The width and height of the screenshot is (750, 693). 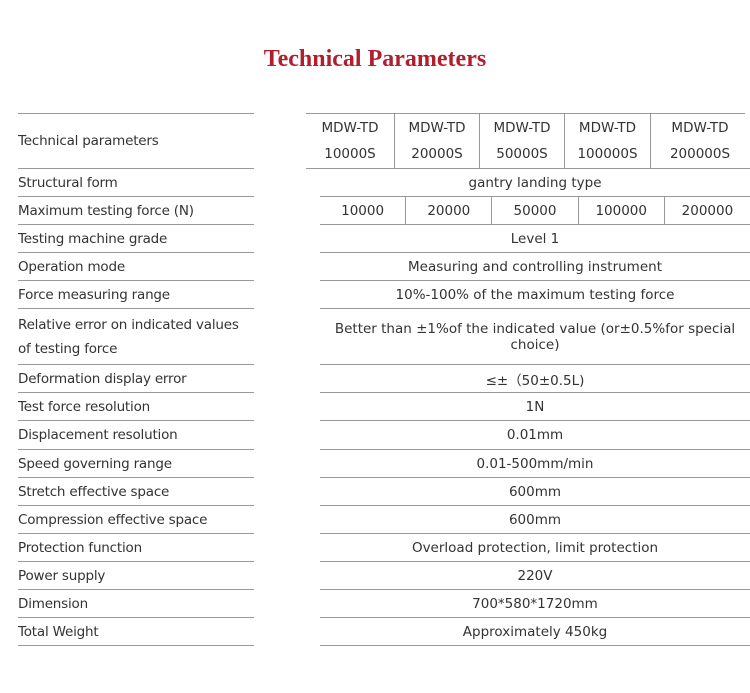 I want to click on row-label: Dimension, so click(x=136, y=604).